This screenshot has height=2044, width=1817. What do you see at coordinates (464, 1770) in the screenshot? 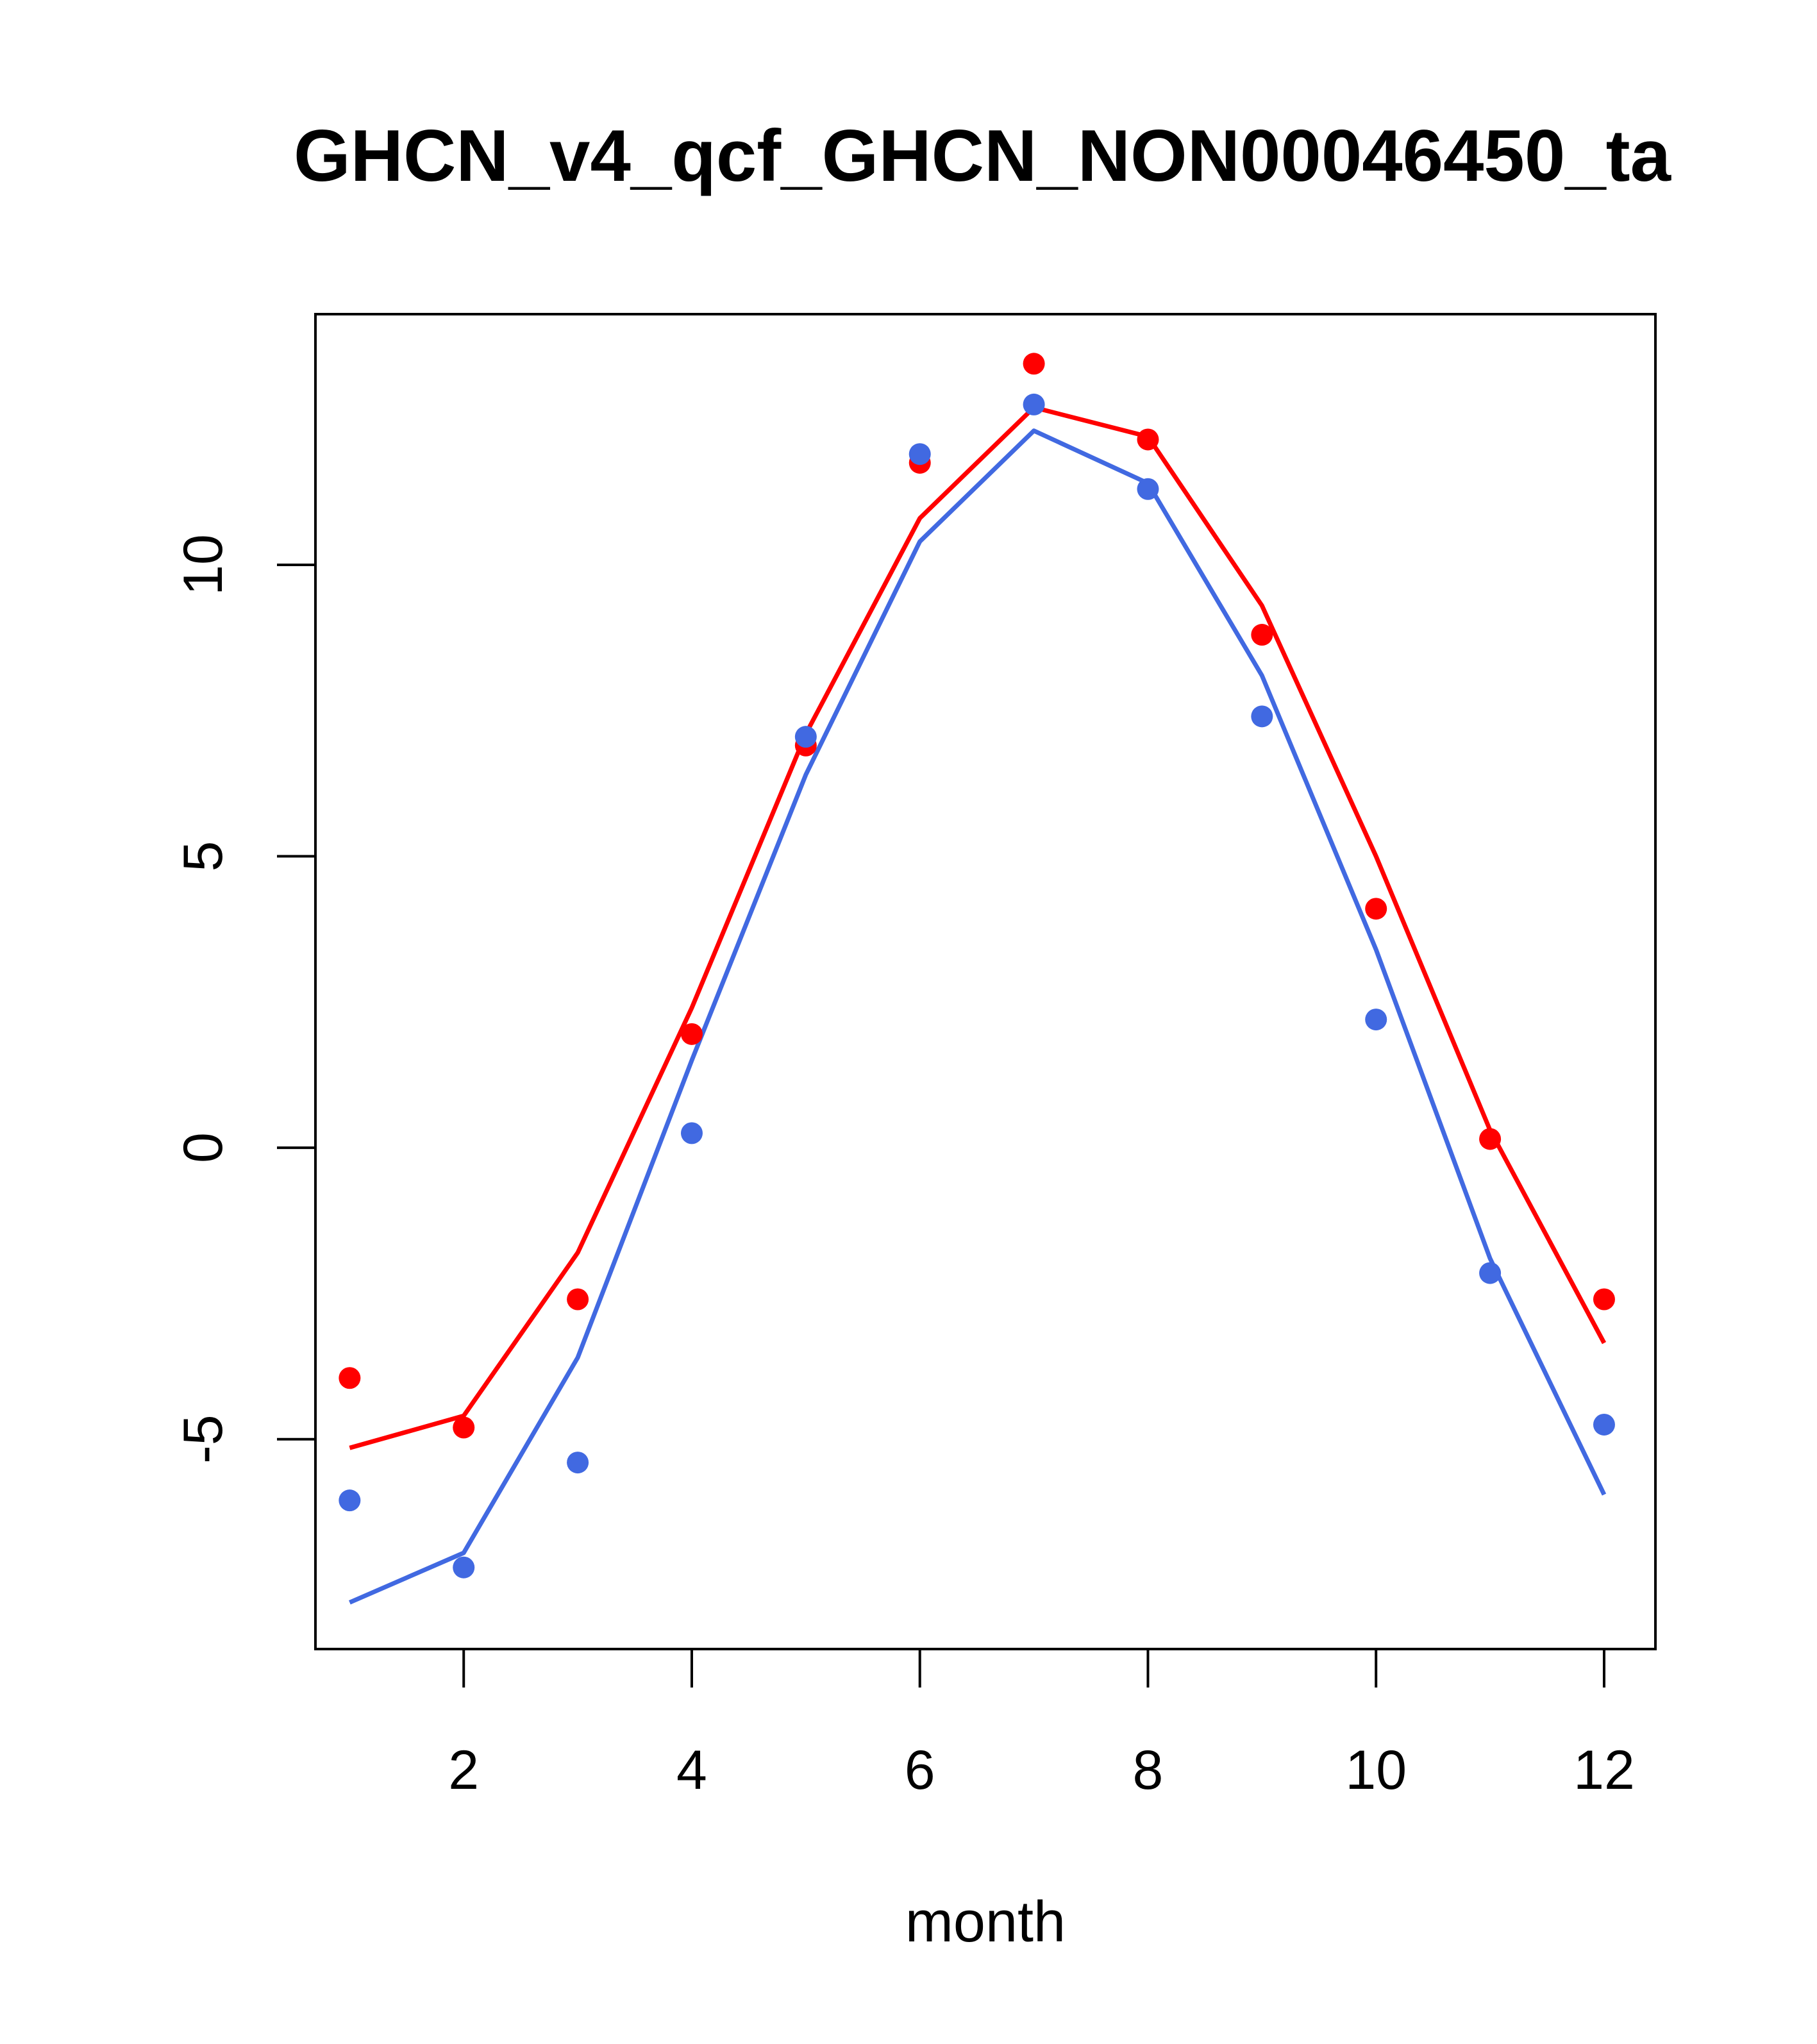
I see `x-tick-label: 2` at bounding box center [464, 1770].